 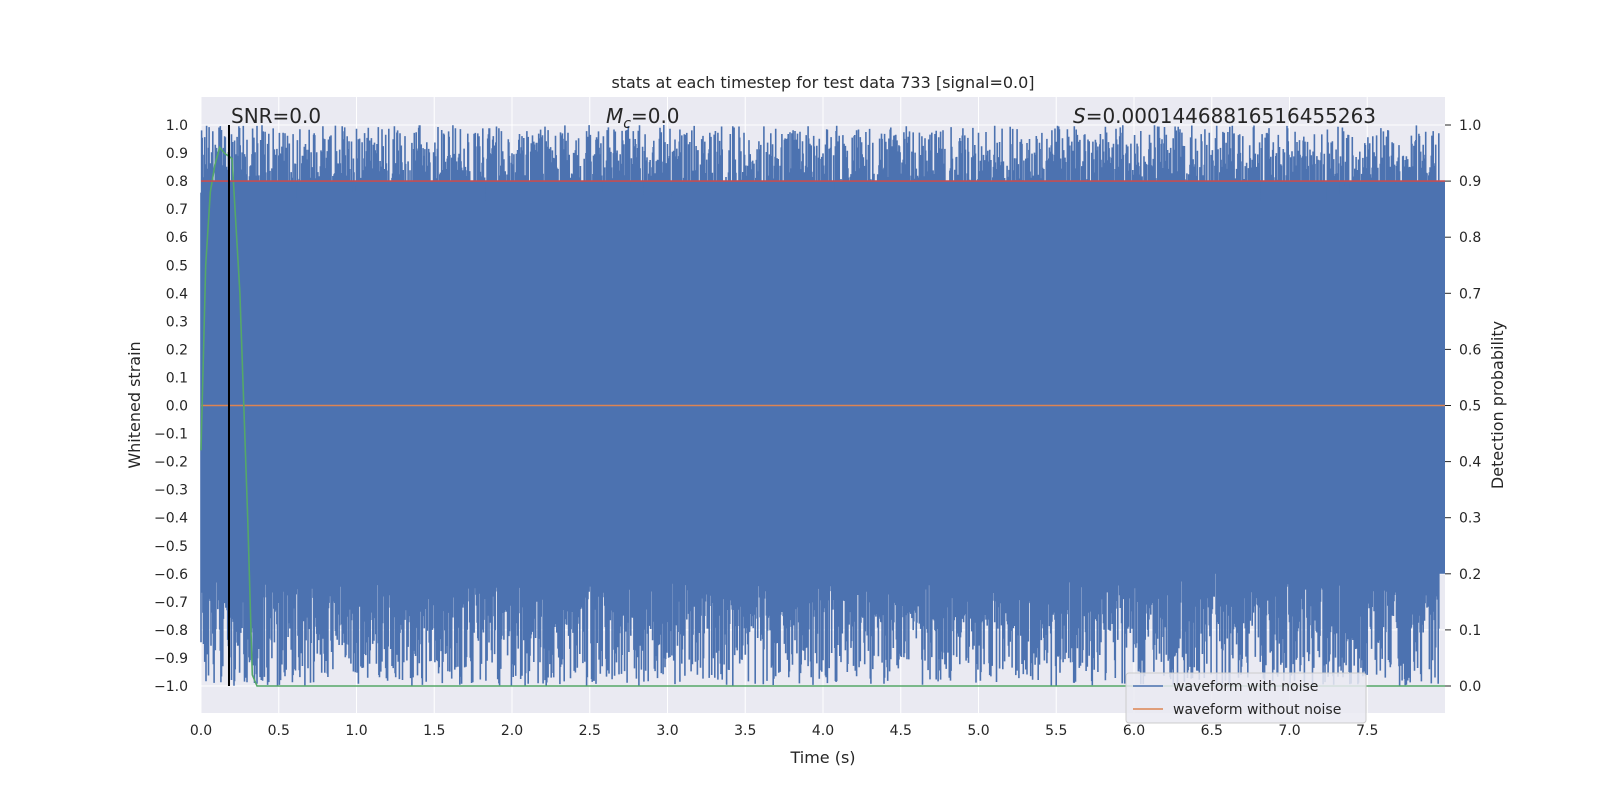 What do you see at coordinates (978, 731) in the screenshot?
I see `x-tick-label: 5.0` at bounding box center [978, 731].